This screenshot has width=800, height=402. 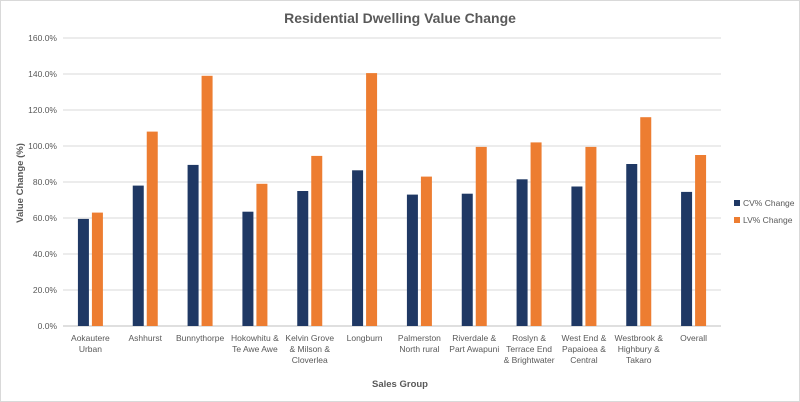 I want to click on category-label: Westbrook & Highbury & Takaro, so click(x=638, y=349).